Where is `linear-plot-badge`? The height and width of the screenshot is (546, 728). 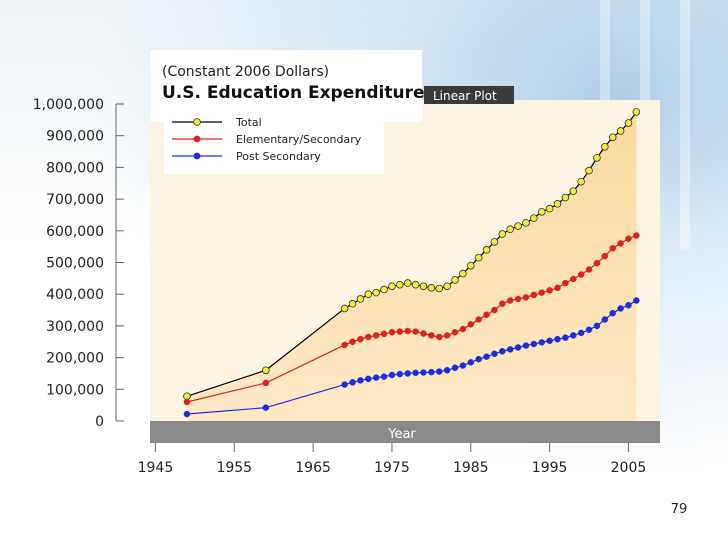 linear-plot-badge is located at coordinates (469, 95).